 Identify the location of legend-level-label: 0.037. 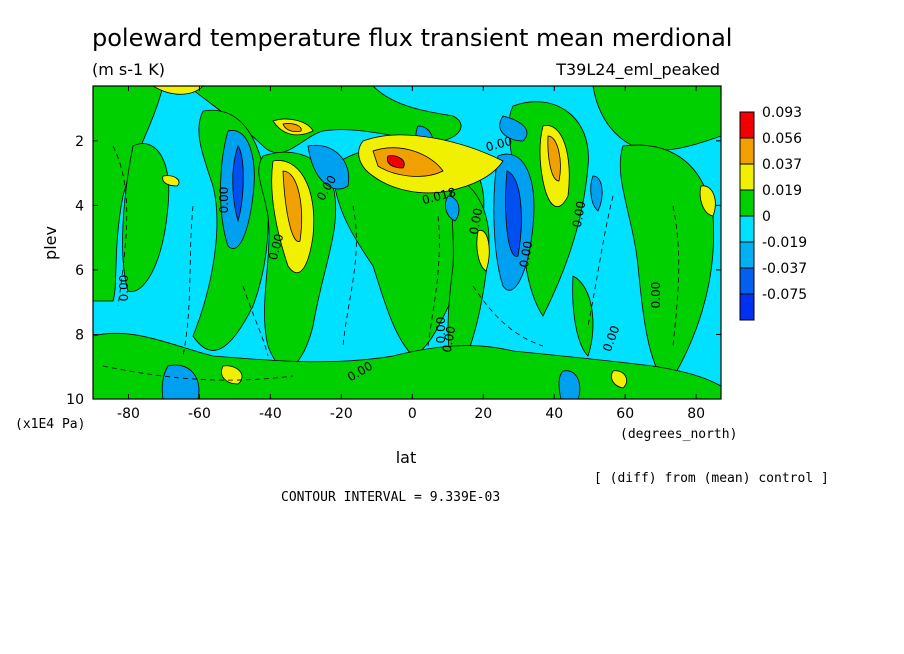
(782, 165).